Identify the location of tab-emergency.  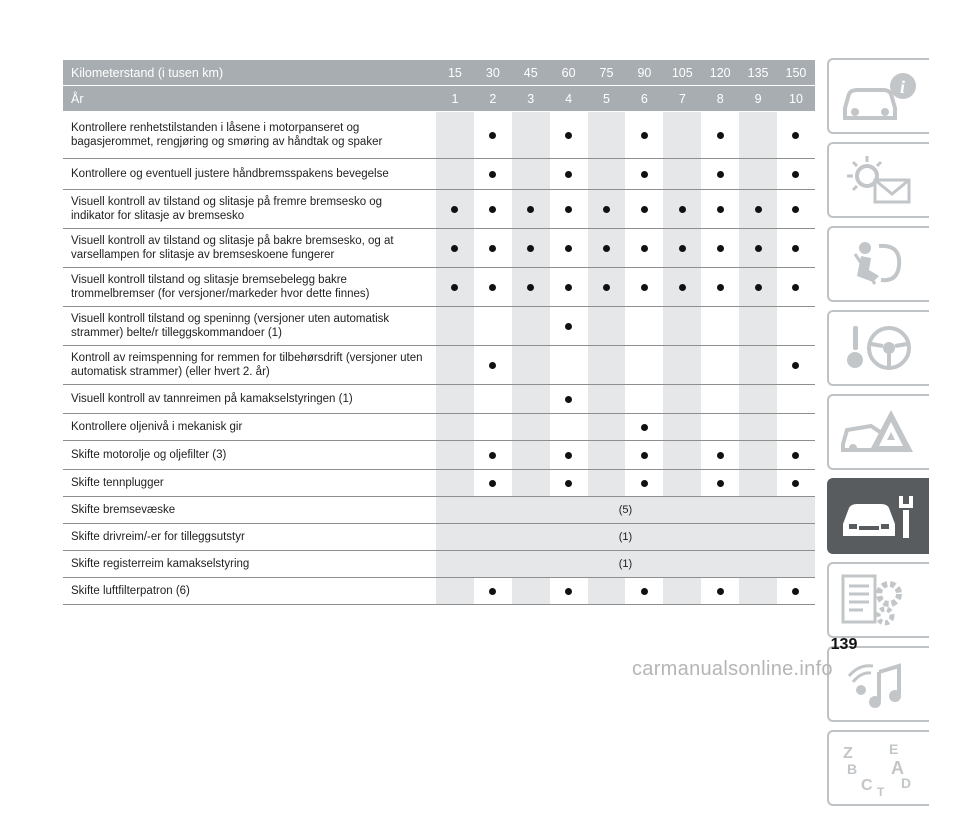
(878, 432).